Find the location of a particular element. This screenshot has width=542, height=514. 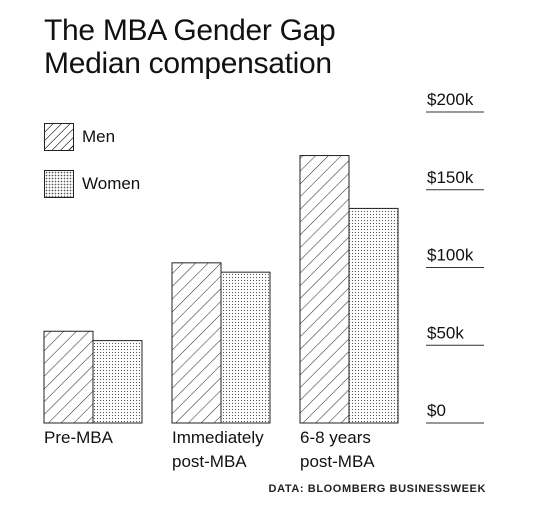

y-tick-label: $200k is located at coordinates (450, 99).